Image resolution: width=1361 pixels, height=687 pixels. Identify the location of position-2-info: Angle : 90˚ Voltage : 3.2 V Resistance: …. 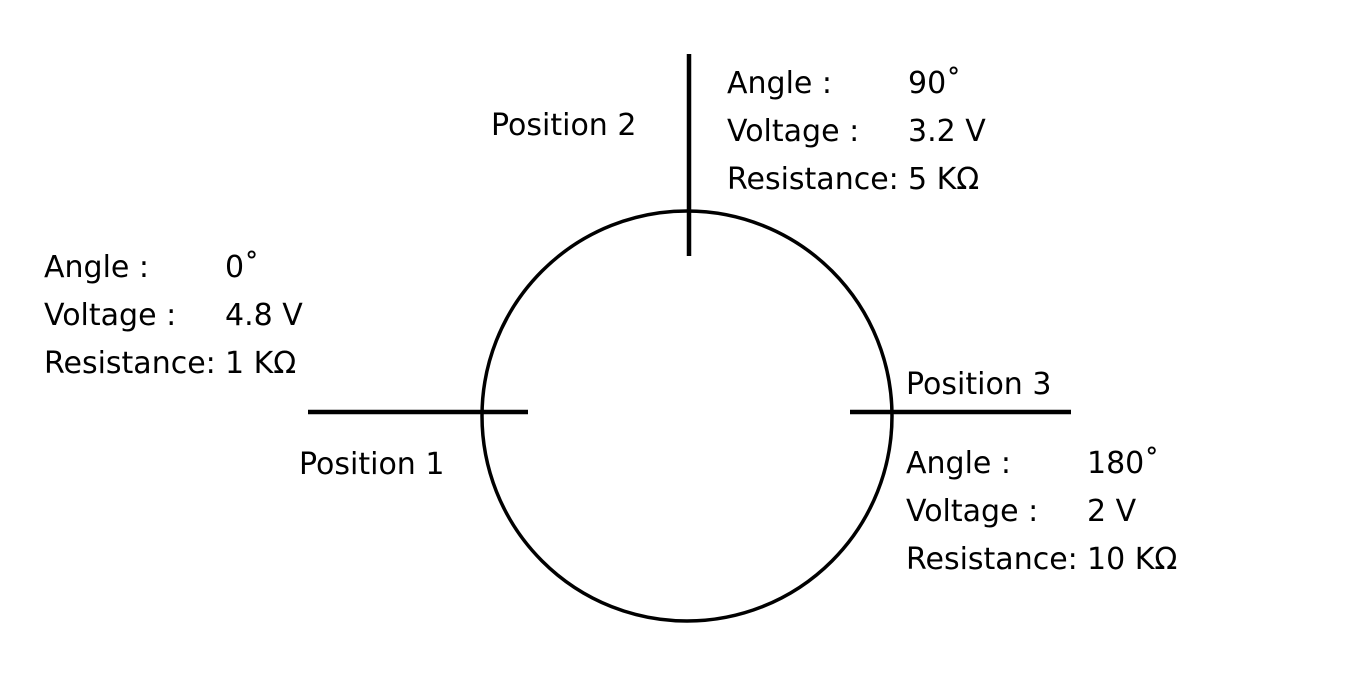
(877, 132).